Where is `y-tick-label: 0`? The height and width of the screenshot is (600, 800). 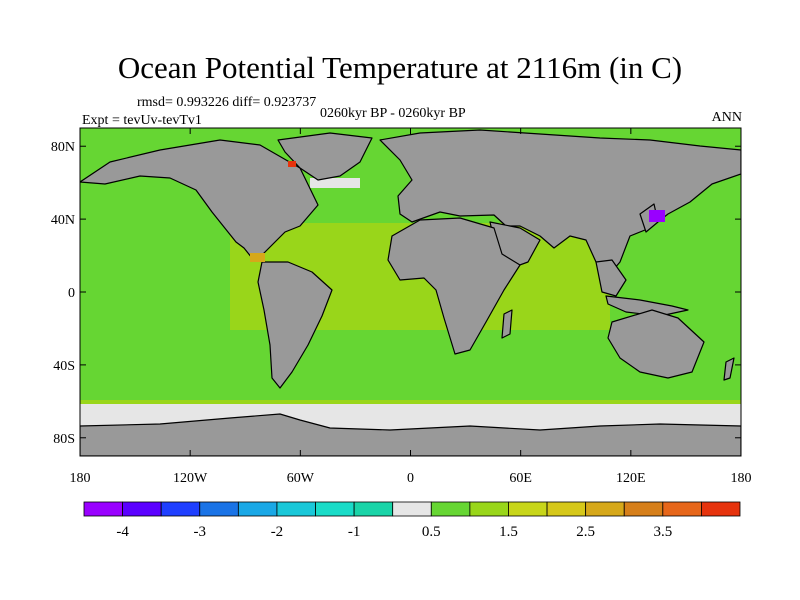 y-tick-label: 0 is located at coordinates (71, 293).